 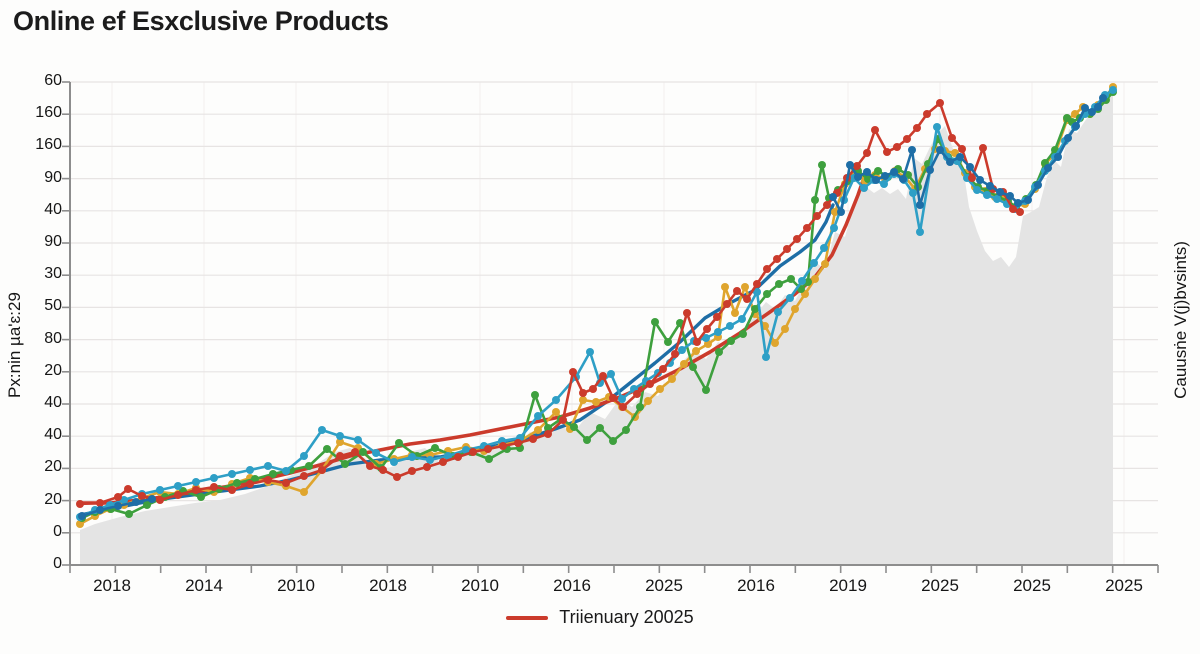 I want to click on x-tick-label: 2016, so click(x=756, y=585).